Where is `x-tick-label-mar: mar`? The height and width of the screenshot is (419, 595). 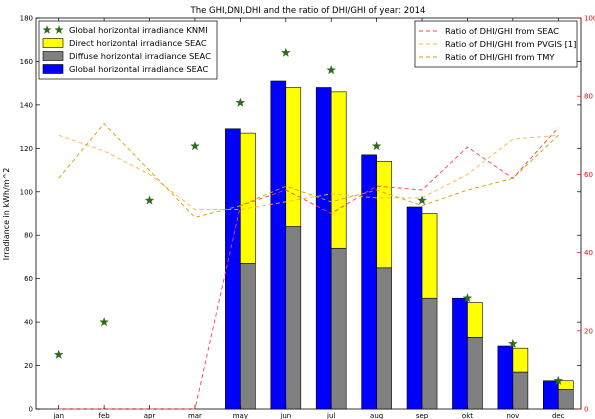
x-tick-label-mar: mar is located at coordinates (195, 415).